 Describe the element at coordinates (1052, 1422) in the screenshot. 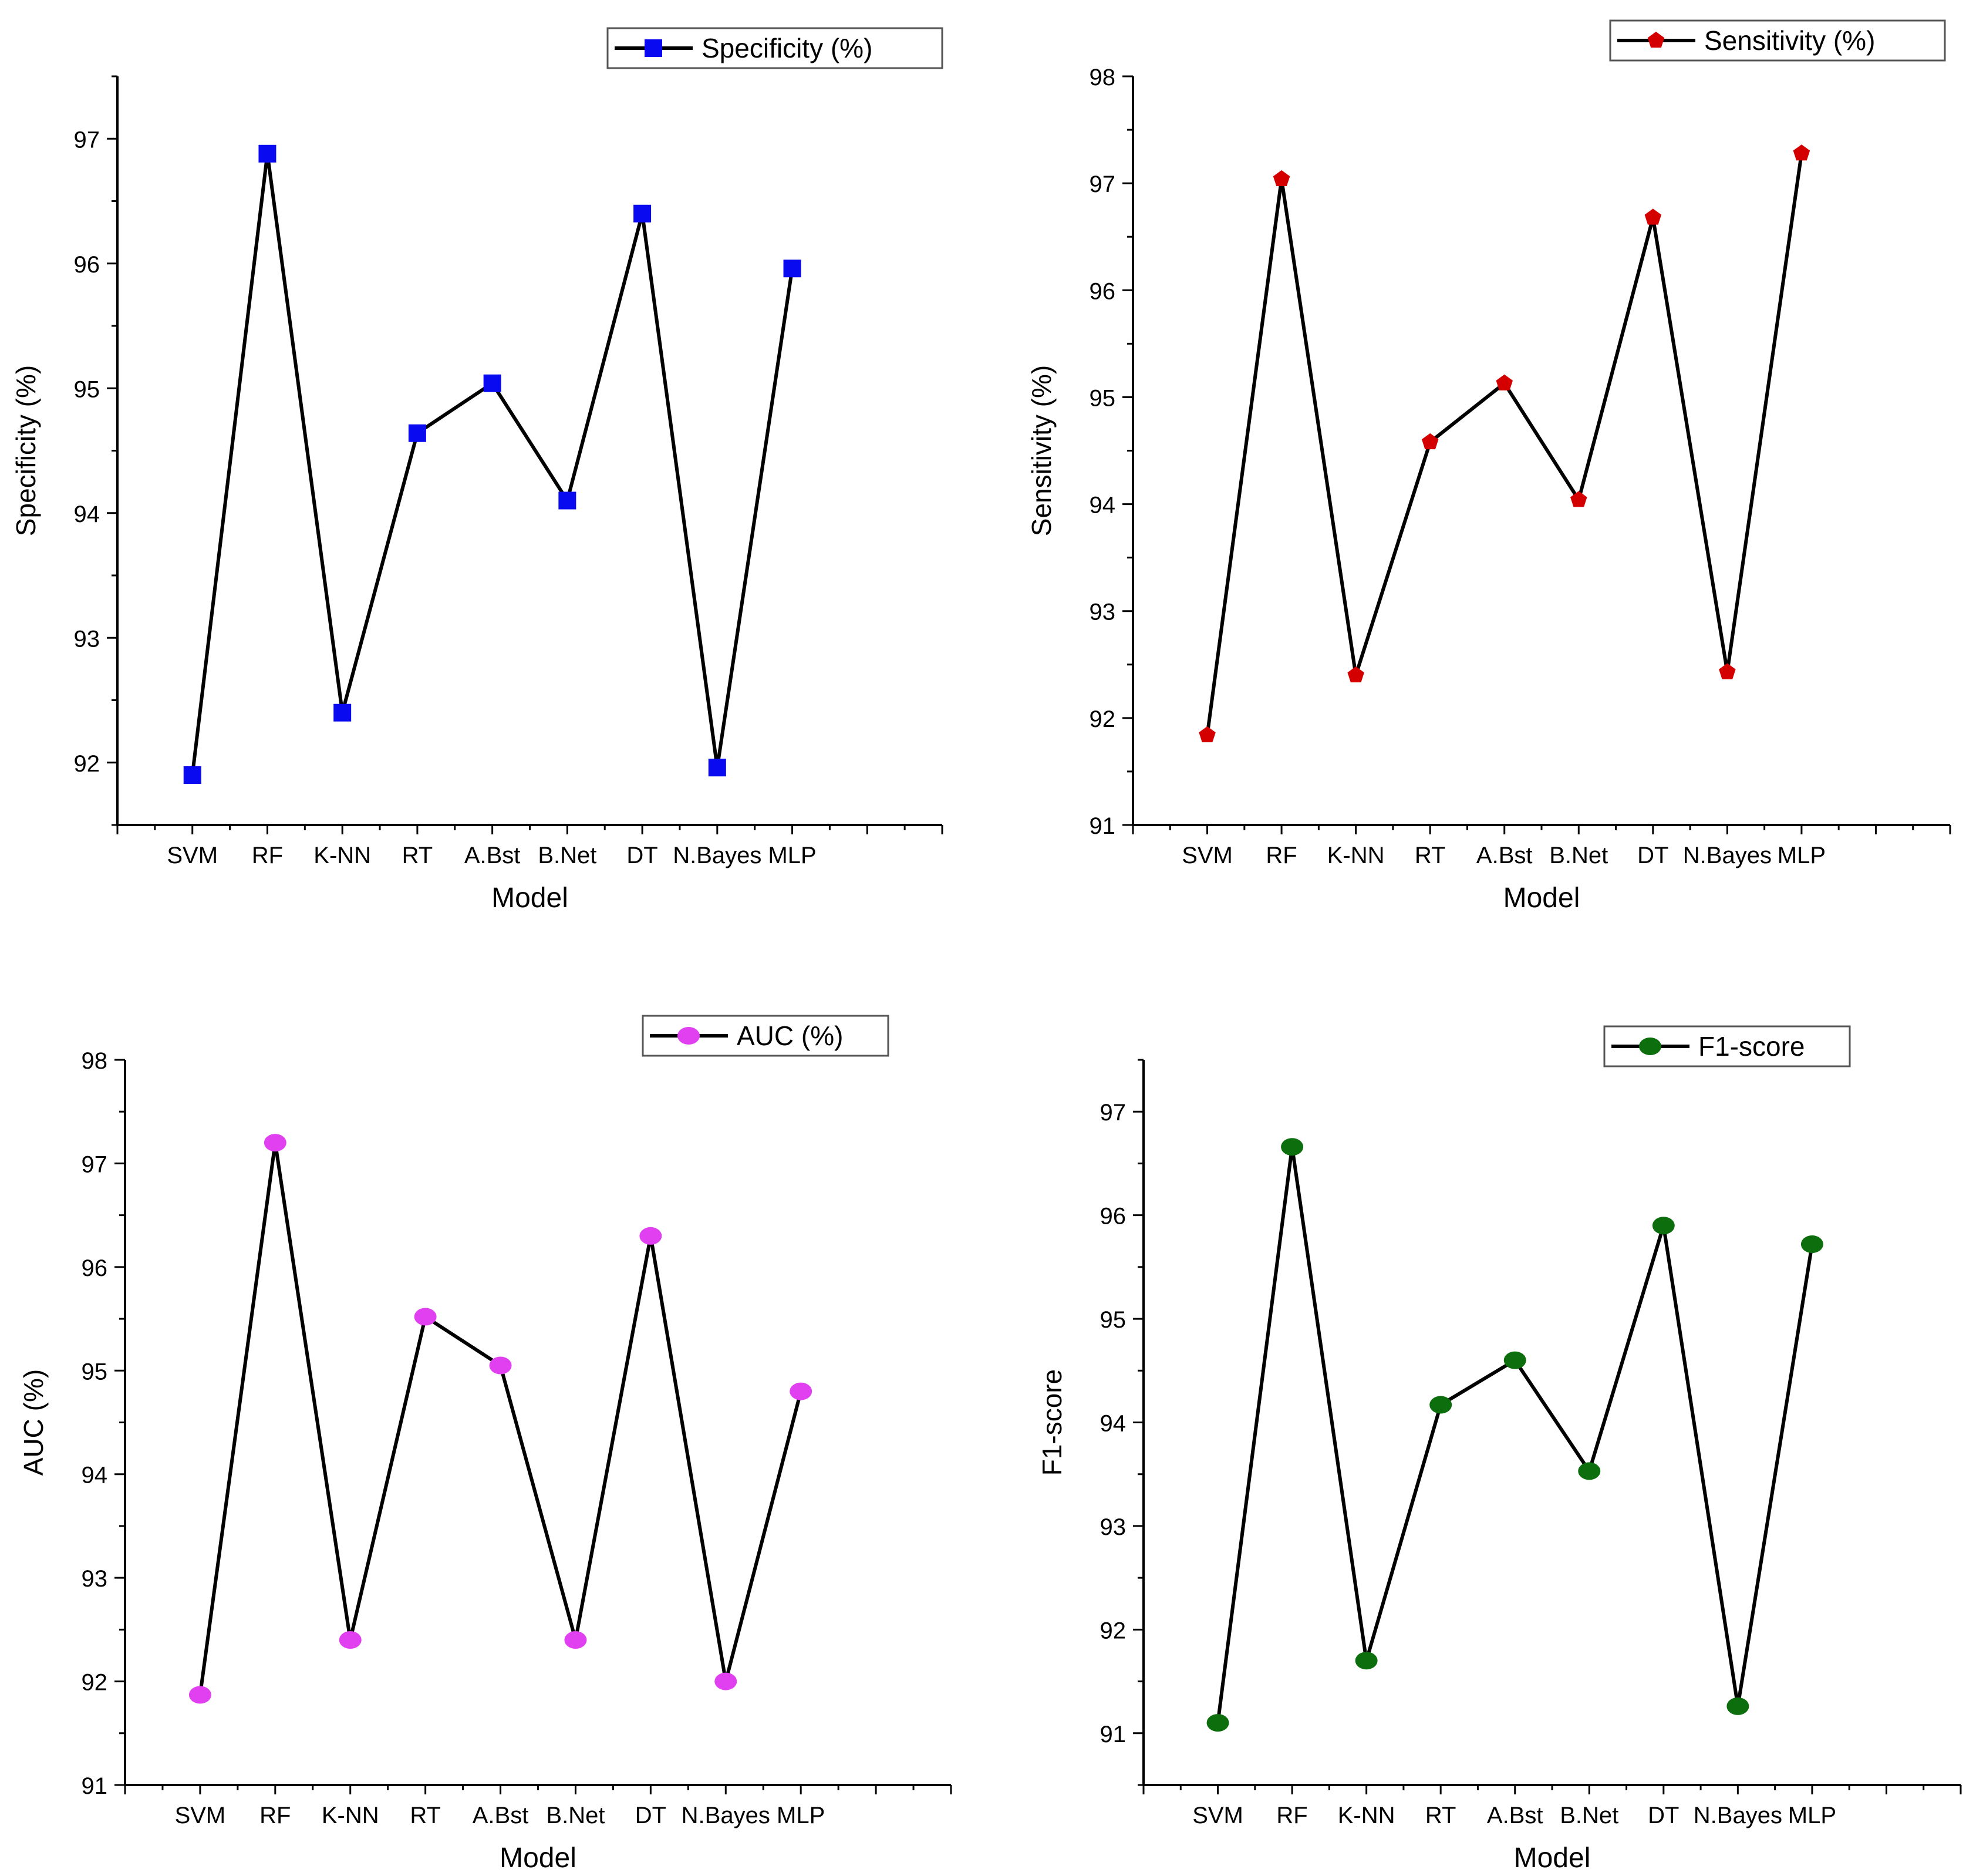

I see `y-axis-title: F1-score` at that location.